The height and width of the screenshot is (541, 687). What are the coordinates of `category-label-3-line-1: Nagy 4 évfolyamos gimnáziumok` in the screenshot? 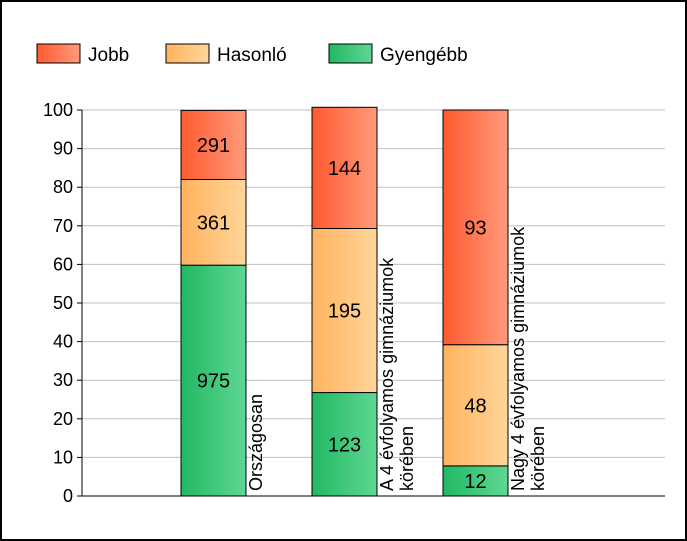 It's located at (518, 358).